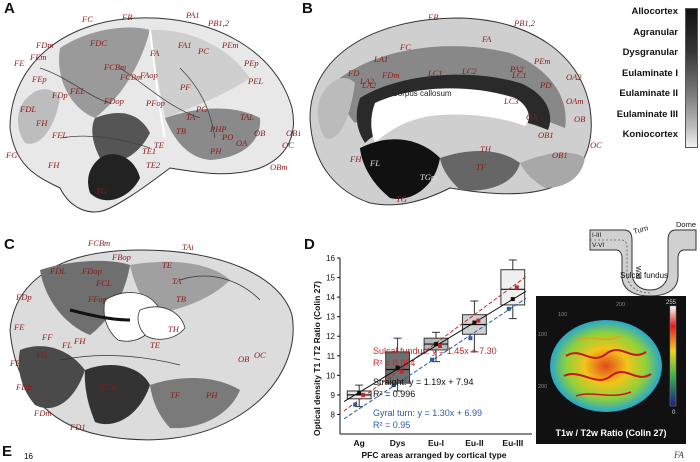  What do you see at coordinates (218, 129) in the screenshot?
I see `area-label: PHP` at bounding box center [218, 129].